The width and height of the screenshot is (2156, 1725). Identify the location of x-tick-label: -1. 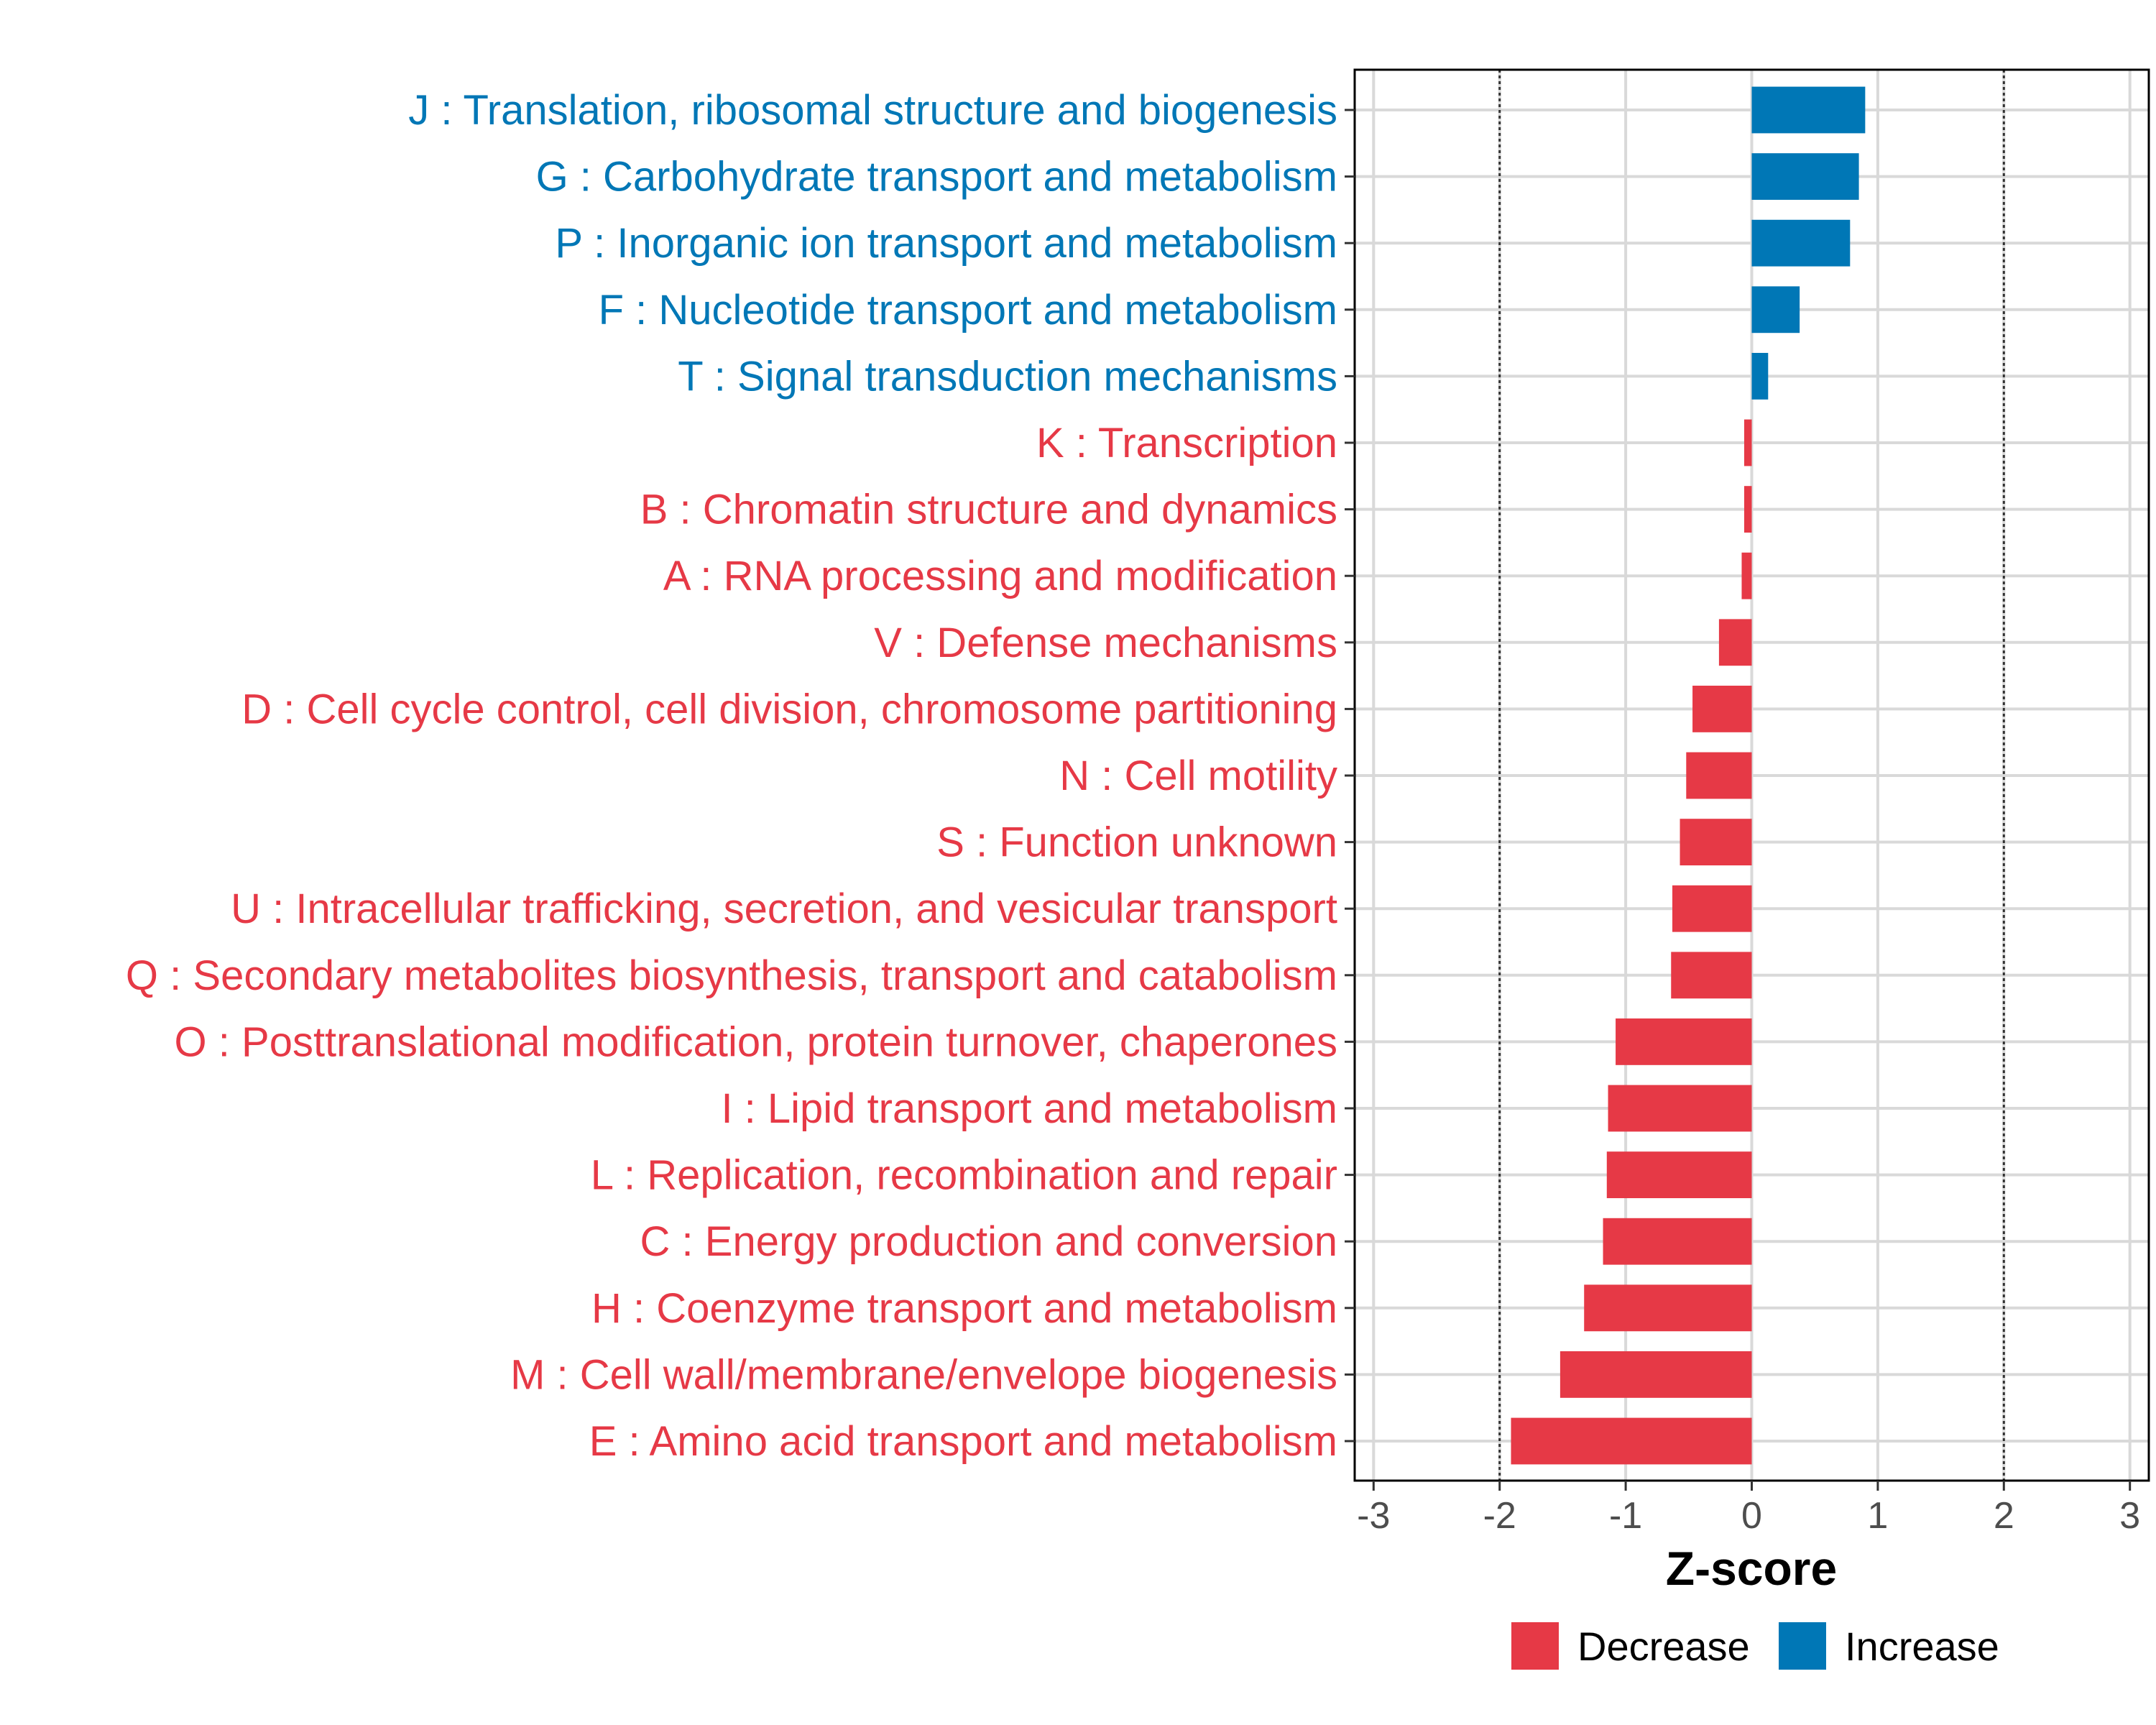
(1625, 1516).